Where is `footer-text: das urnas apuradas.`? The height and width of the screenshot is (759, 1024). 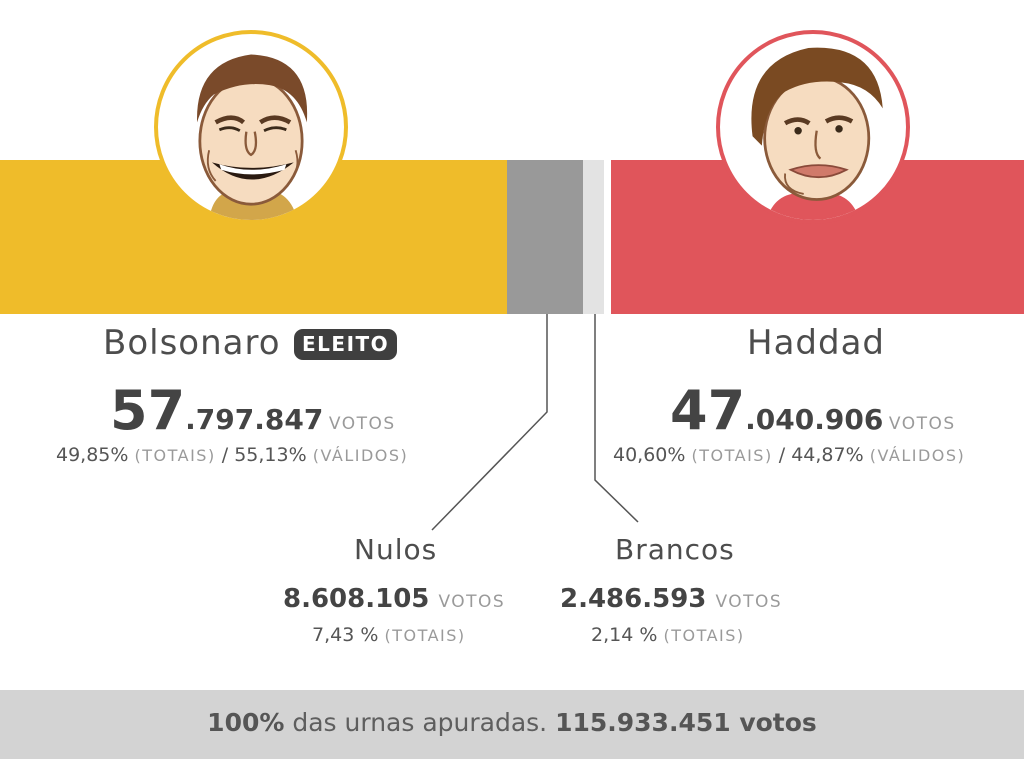
footer-text: das urnas apuradas. is located at coordinates (420, 722).